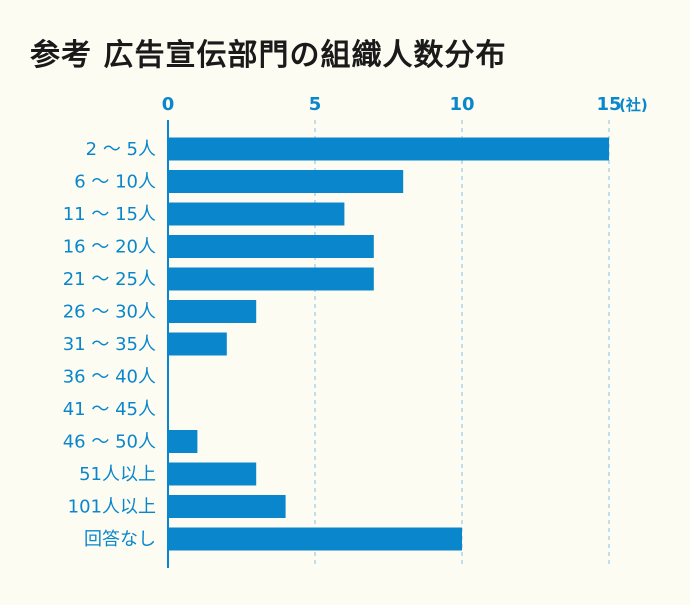 Image resolution: width=690 pixels, height=605 pixels. Describe the element at coordinates (109, 247) in the screenshot. I see `category-label: 16 ～ 20人` at that location.